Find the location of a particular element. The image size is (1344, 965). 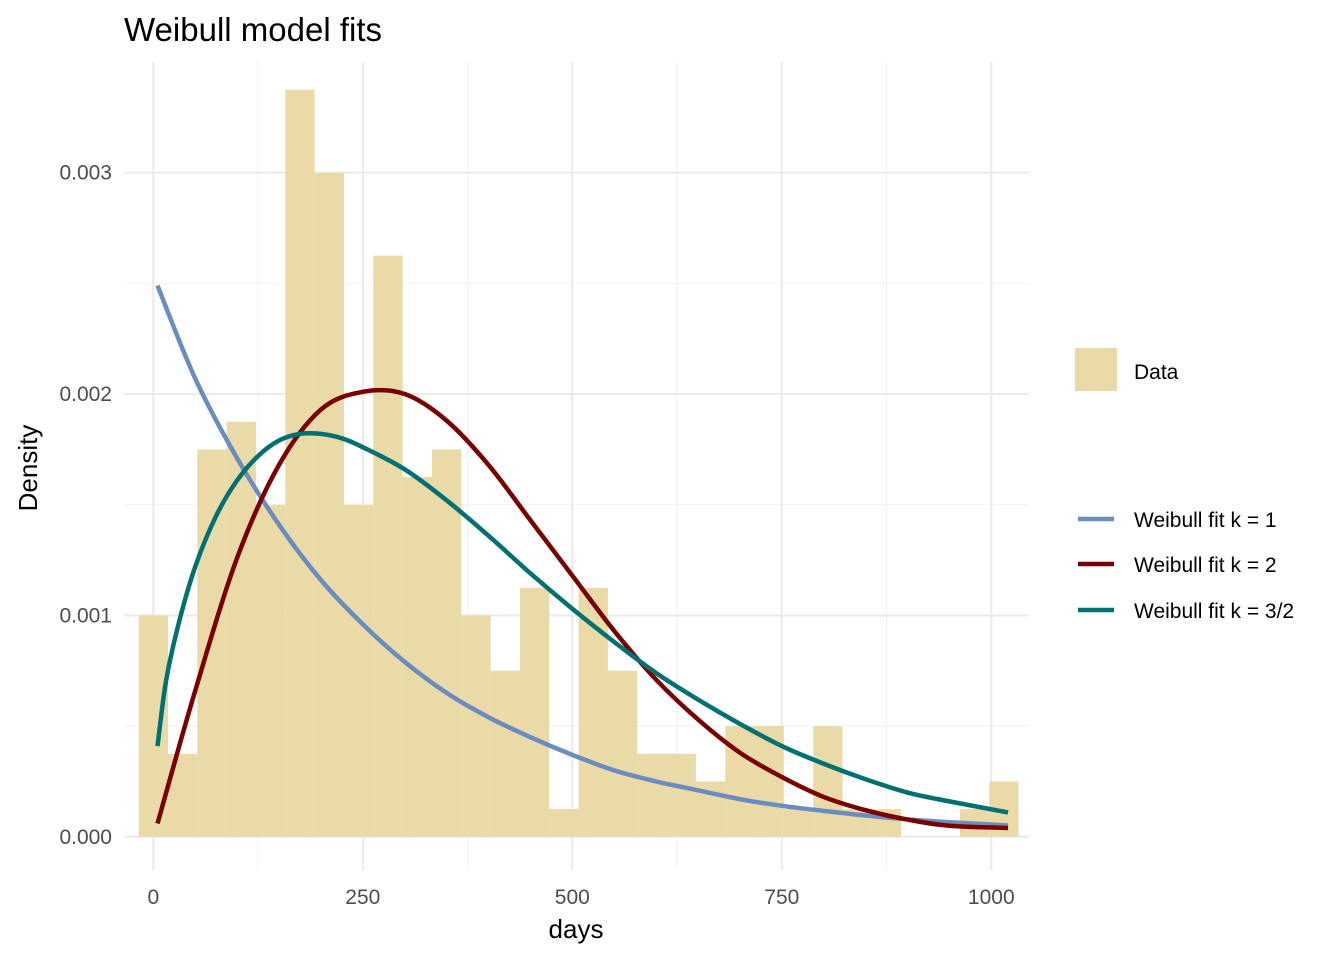

legend-label: Weibull fit k = 1 is located at coordinates (1205, 520).